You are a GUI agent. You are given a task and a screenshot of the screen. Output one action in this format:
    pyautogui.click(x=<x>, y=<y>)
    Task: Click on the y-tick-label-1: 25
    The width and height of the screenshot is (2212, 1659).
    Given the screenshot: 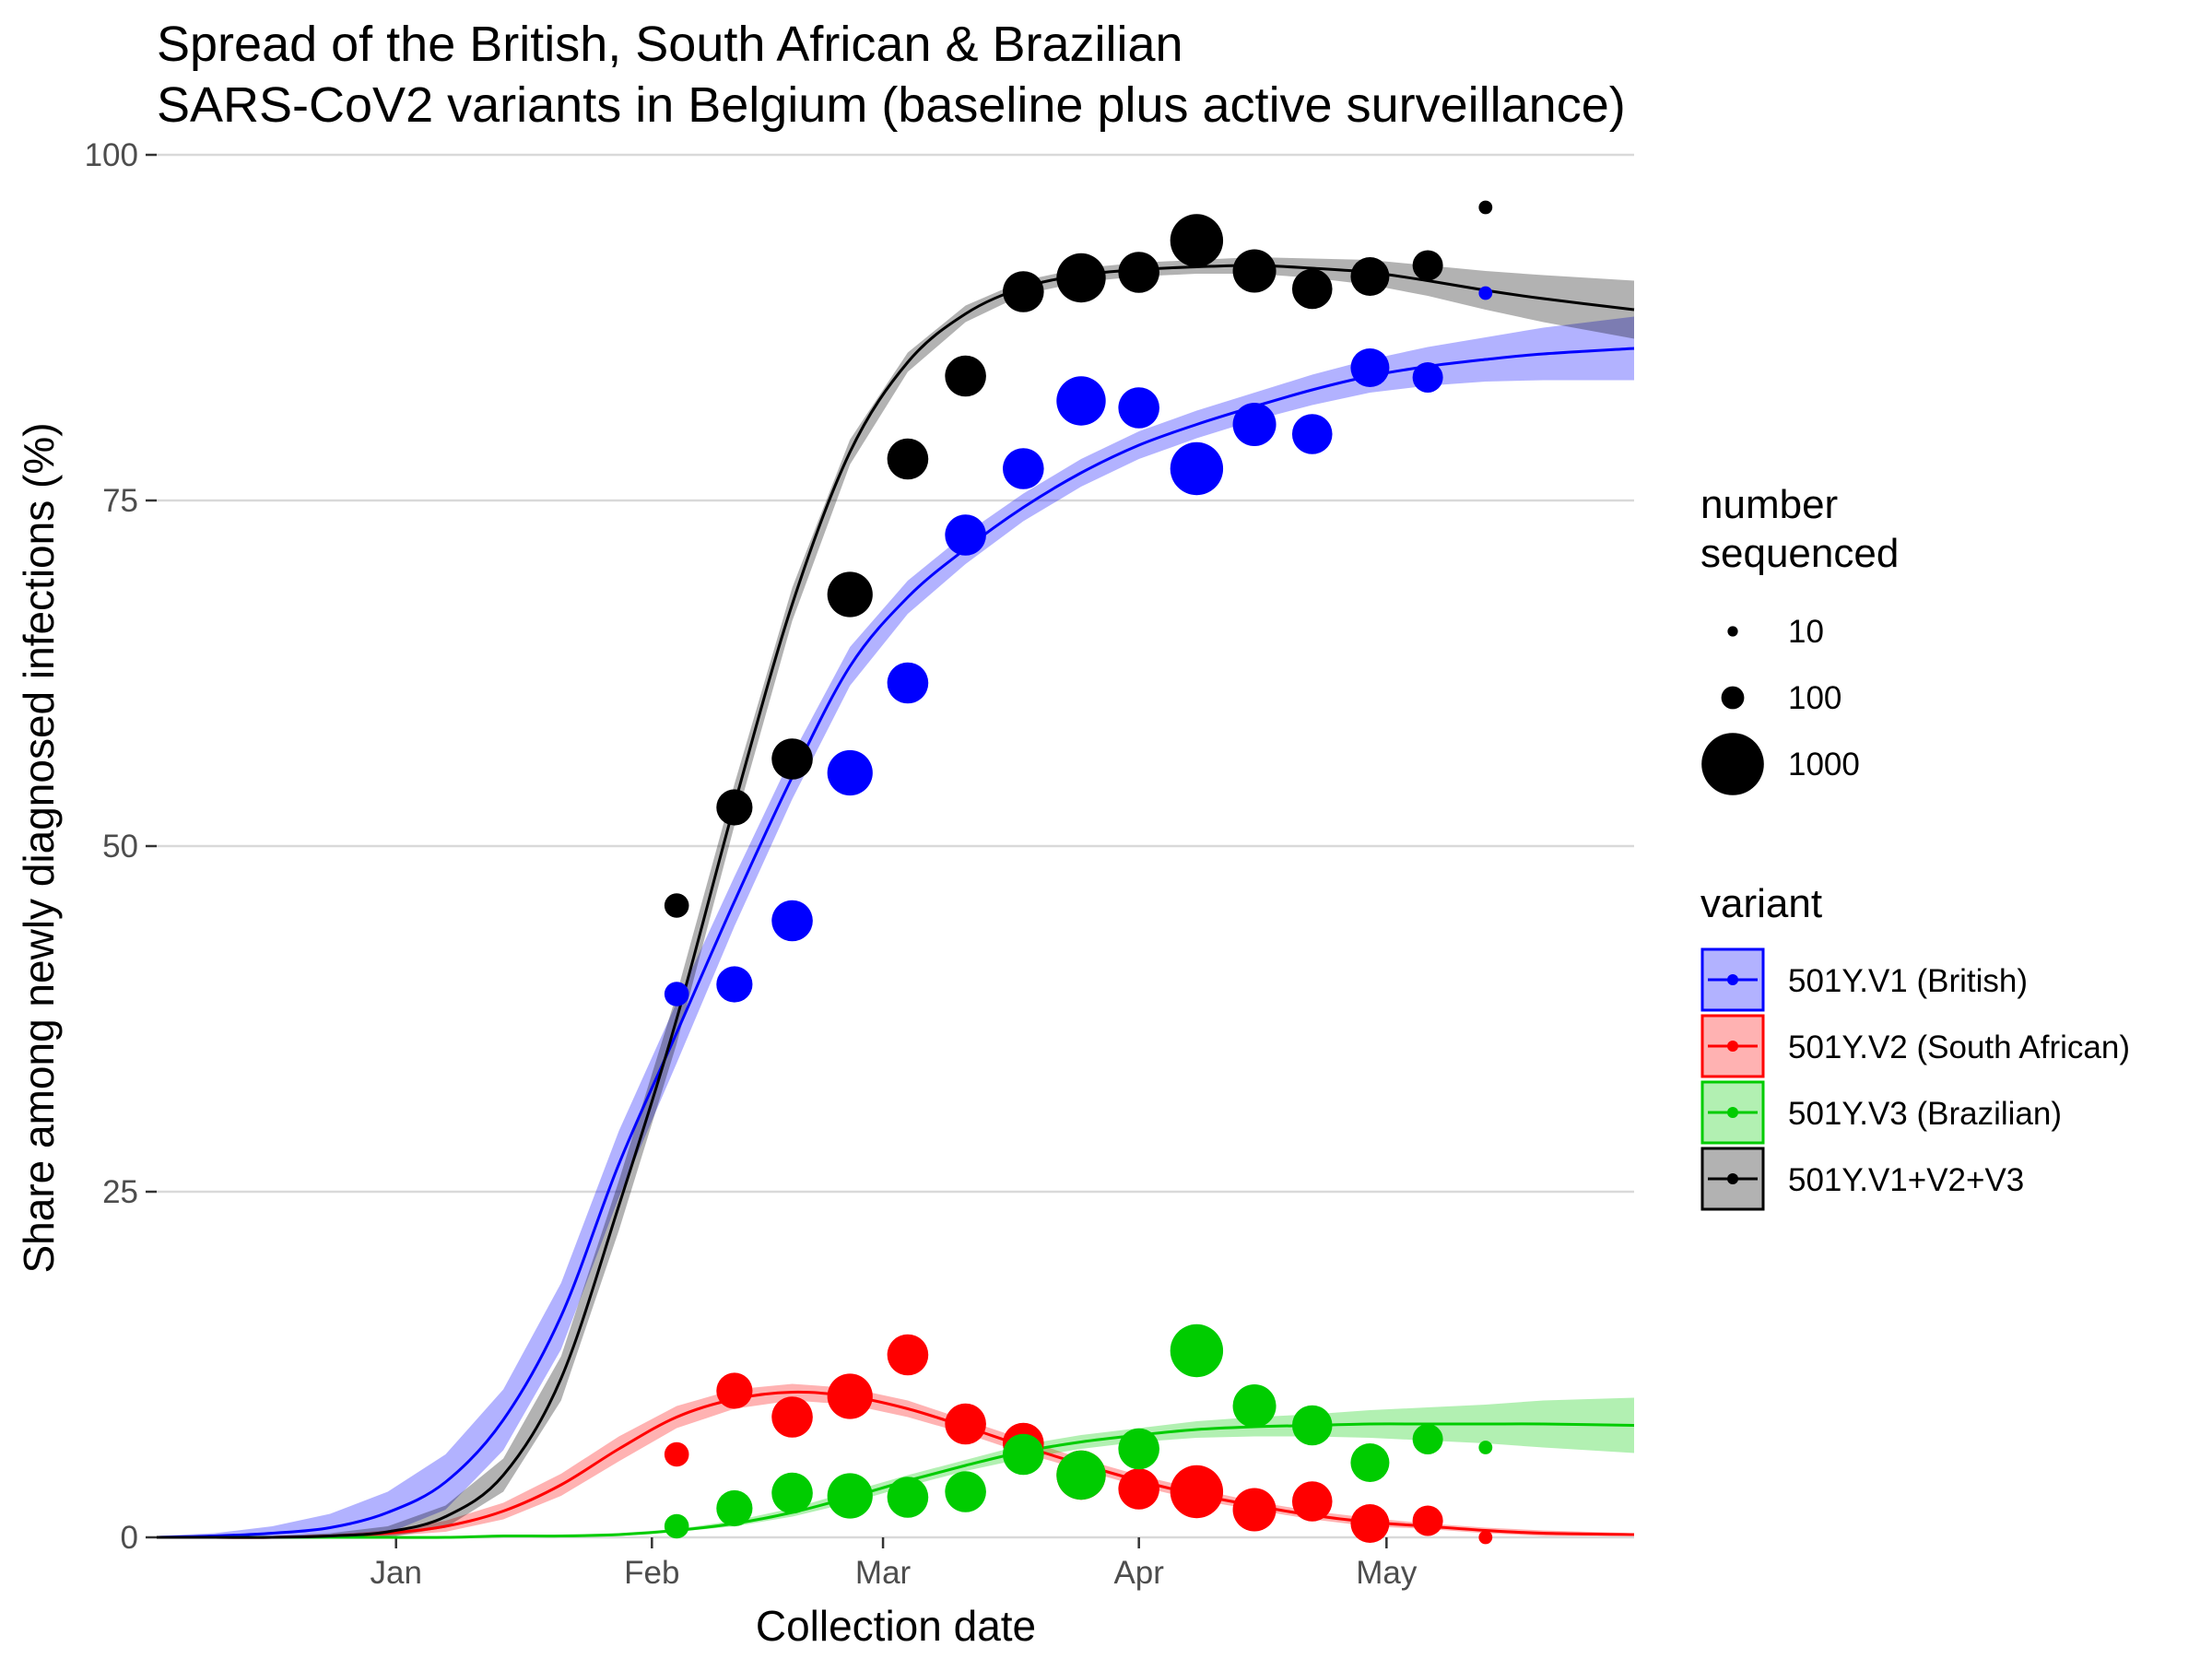 What is the action you would take?
    pyautogui.click(x=120, y=1192)
    